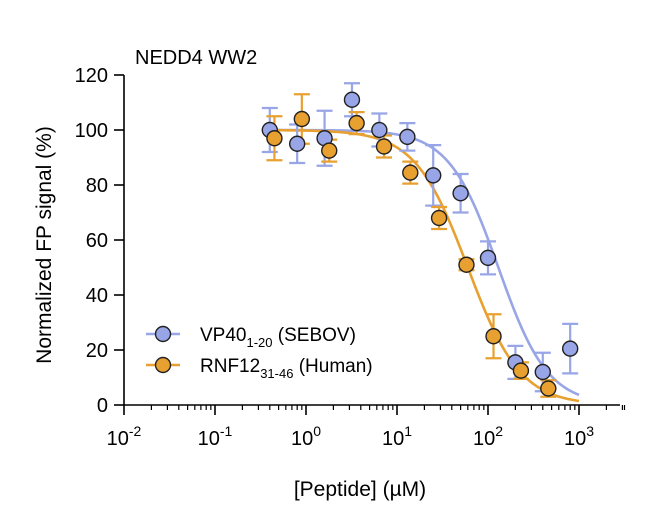 The height and width of the screenshot is (506, 648). Describe the element at coordinates (215, 436) in the screenshot. I see `x-tick-label: 10⁻¹` at that location.